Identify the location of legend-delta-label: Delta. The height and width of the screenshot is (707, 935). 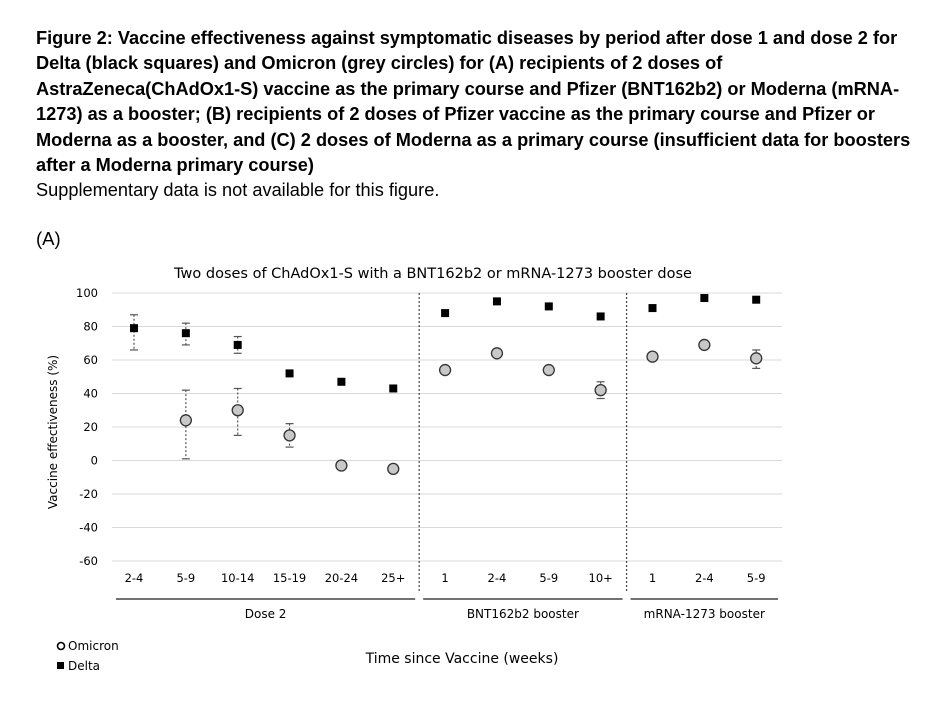
(84, 666).